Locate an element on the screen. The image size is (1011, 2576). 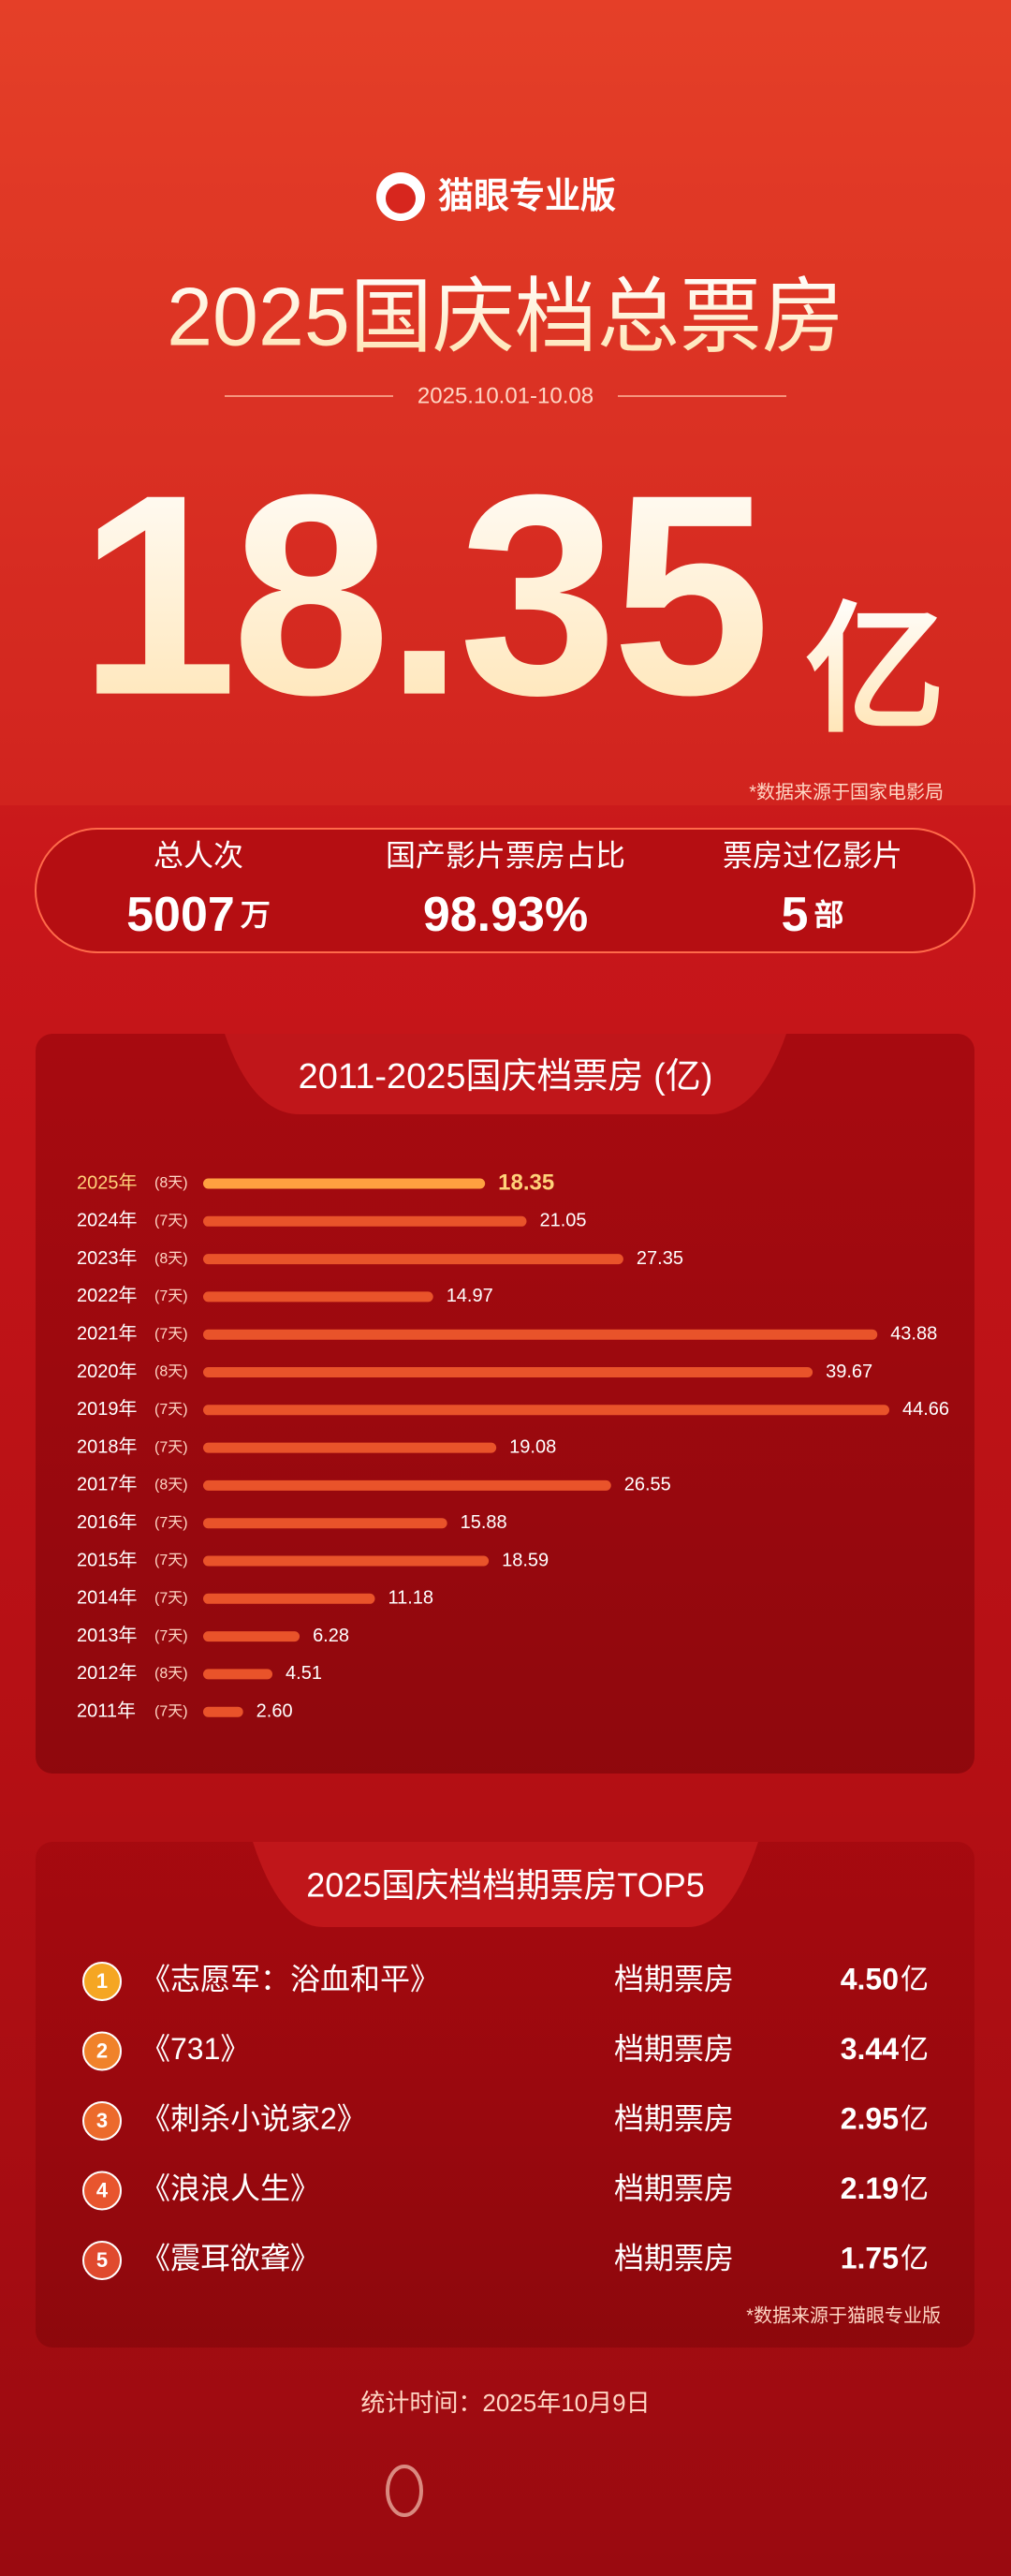
value-label: 44.66 is located at coordinates (926, 1409).